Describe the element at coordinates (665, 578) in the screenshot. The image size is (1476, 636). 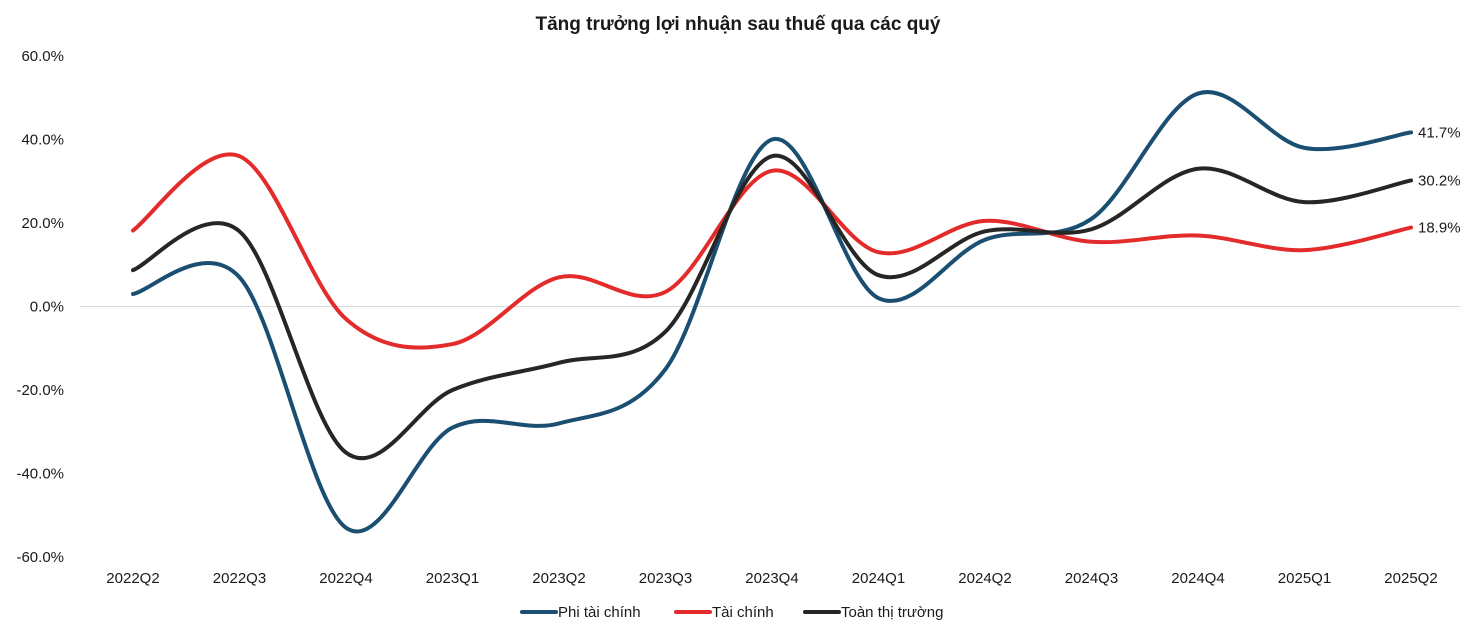
I see `x-tick-label: 2023Q3` at that location.